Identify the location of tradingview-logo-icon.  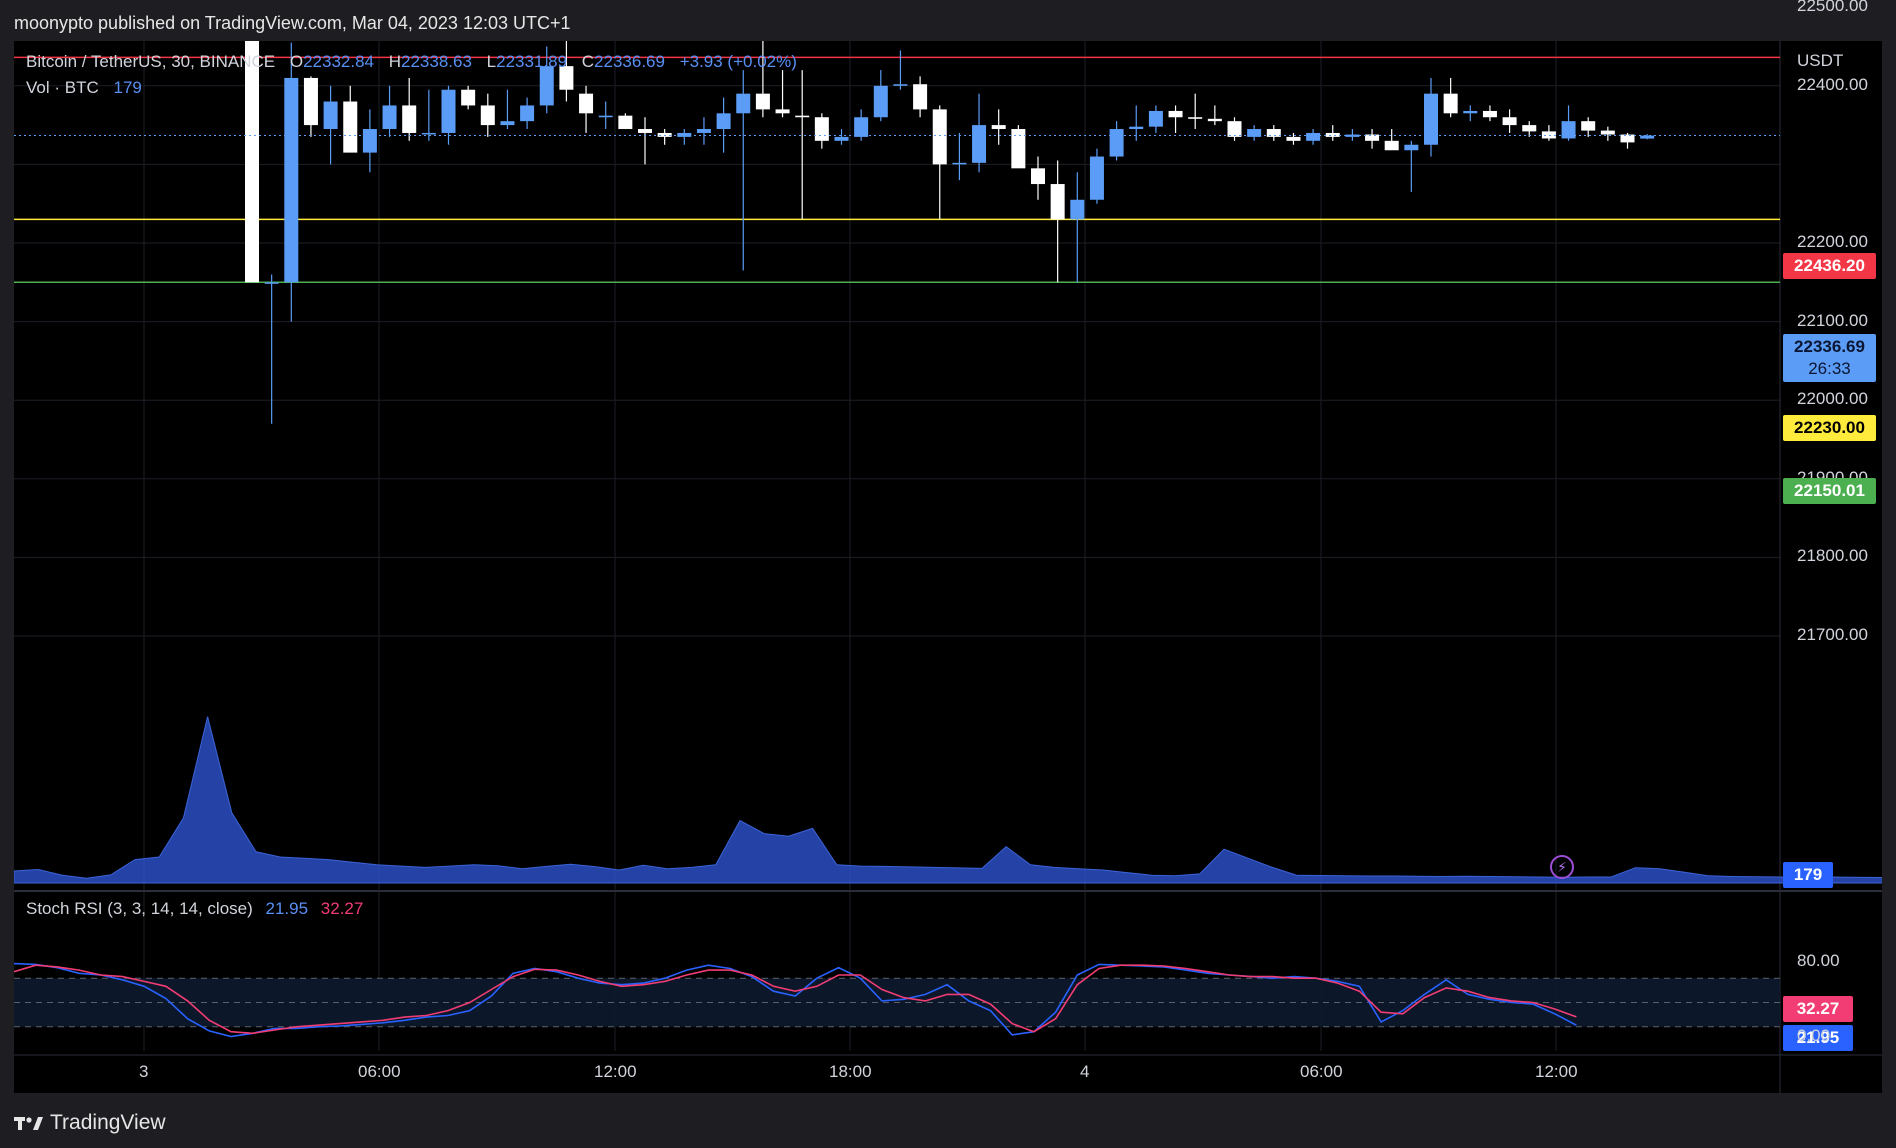
(28, 1123).